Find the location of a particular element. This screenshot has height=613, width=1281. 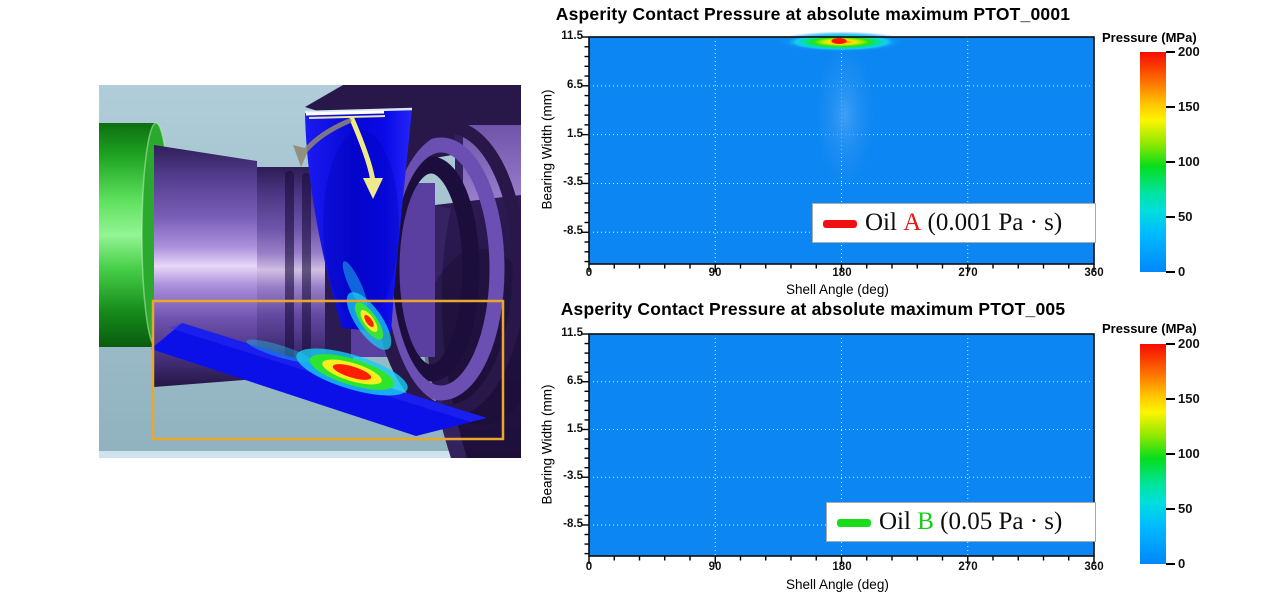

legend-text: (0.001 Pa · s) is located at coordinates (992, 222).